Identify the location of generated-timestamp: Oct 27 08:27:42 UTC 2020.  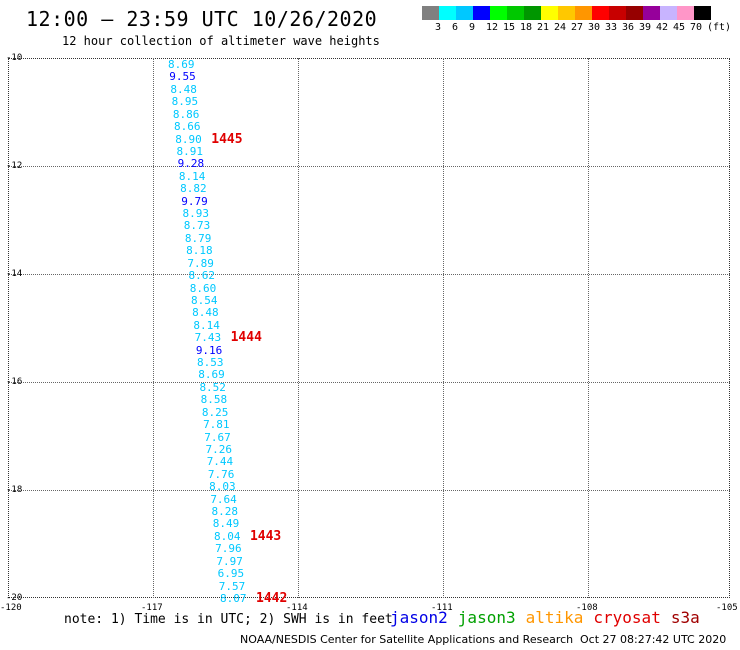
(653, 639).